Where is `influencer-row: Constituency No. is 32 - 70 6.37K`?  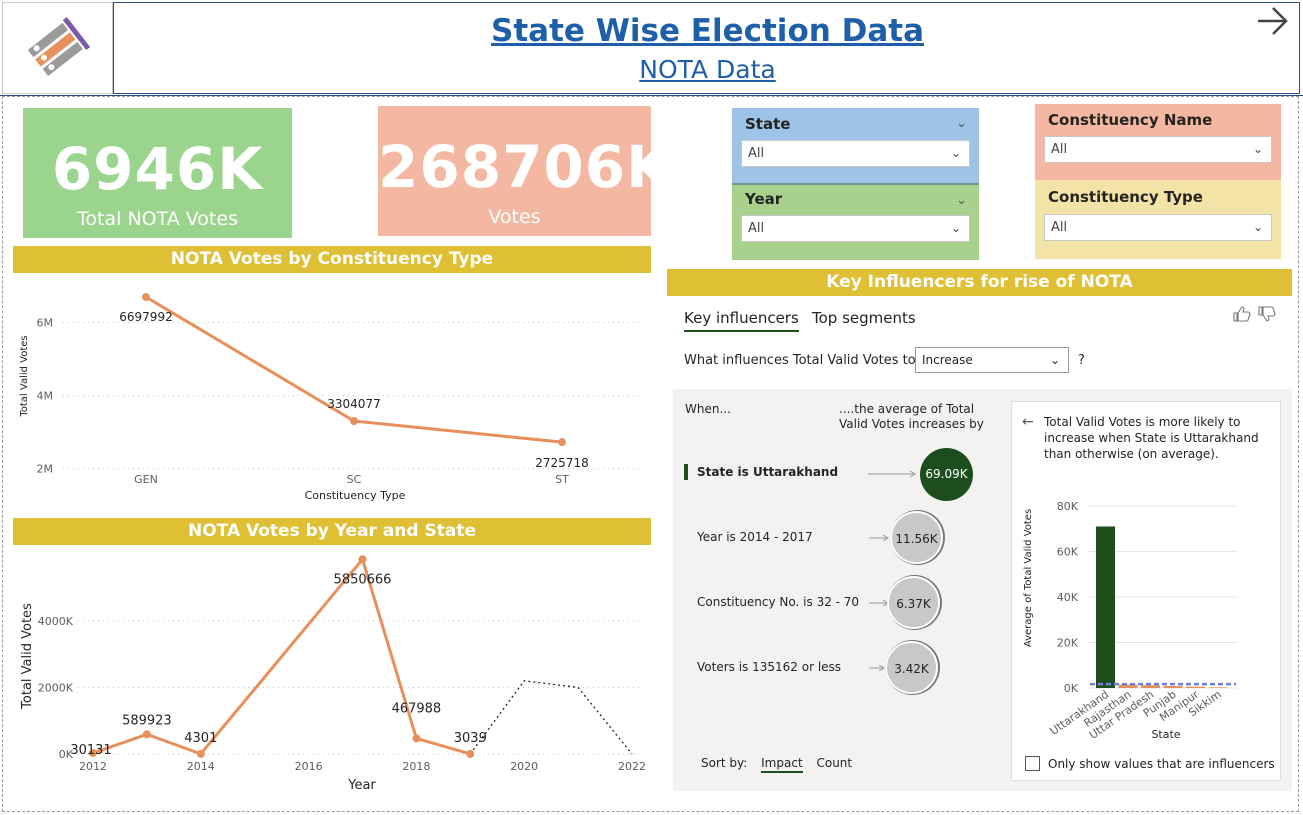
influencer-row: Constituency No. is 32 - 70 6.37K is located at coordinates (833, 602).